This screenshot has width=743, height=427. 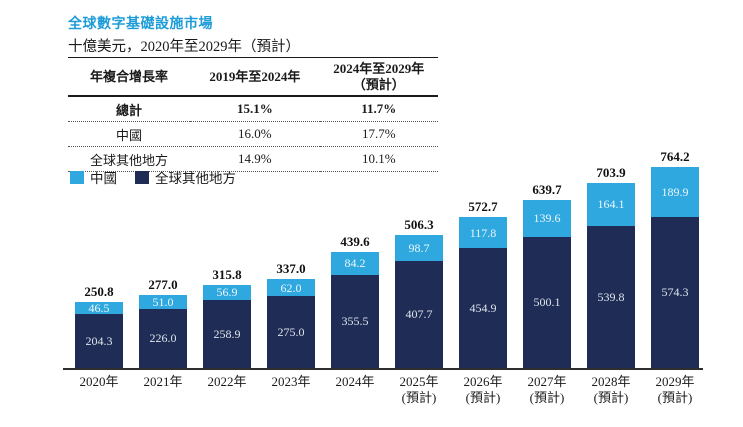 I want to click on x-axis-label: 2026年 (預計), so click(x=483, y=389).